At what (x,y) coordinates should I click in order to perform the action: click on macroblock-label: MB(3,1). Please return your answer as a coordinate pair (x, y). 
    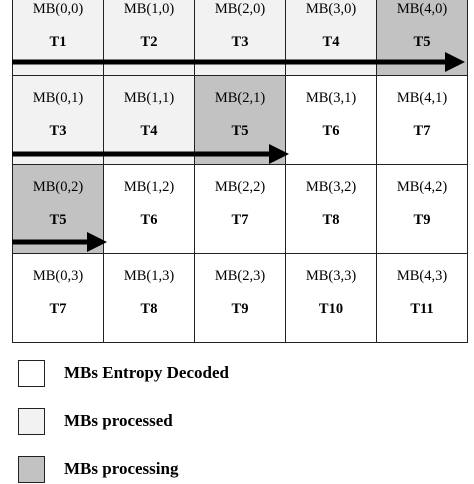
    Looking at the image, I should click on (331, 98).